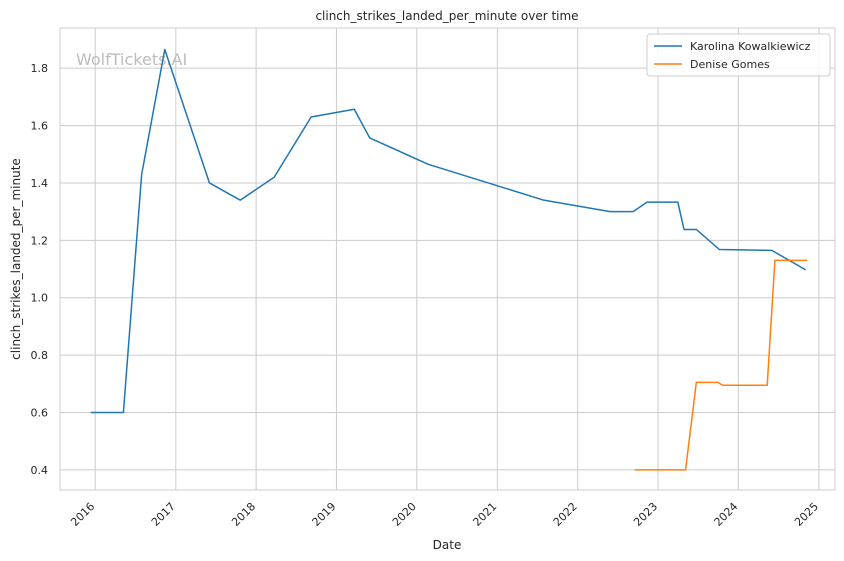  I want to click on legend: Karolina Kowalkiewicz Denise Gomes, so click(738, 55).